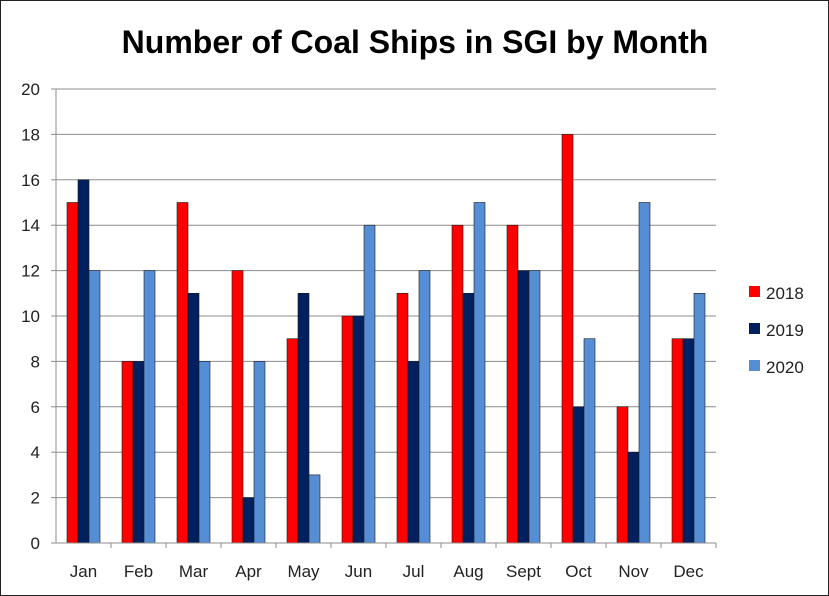 This screenshot has width=829, height=596. What do you see at coordinates (35, 407) in the screenshot?
I see `y-tick-label: 6` at bounding box center [35, 407].